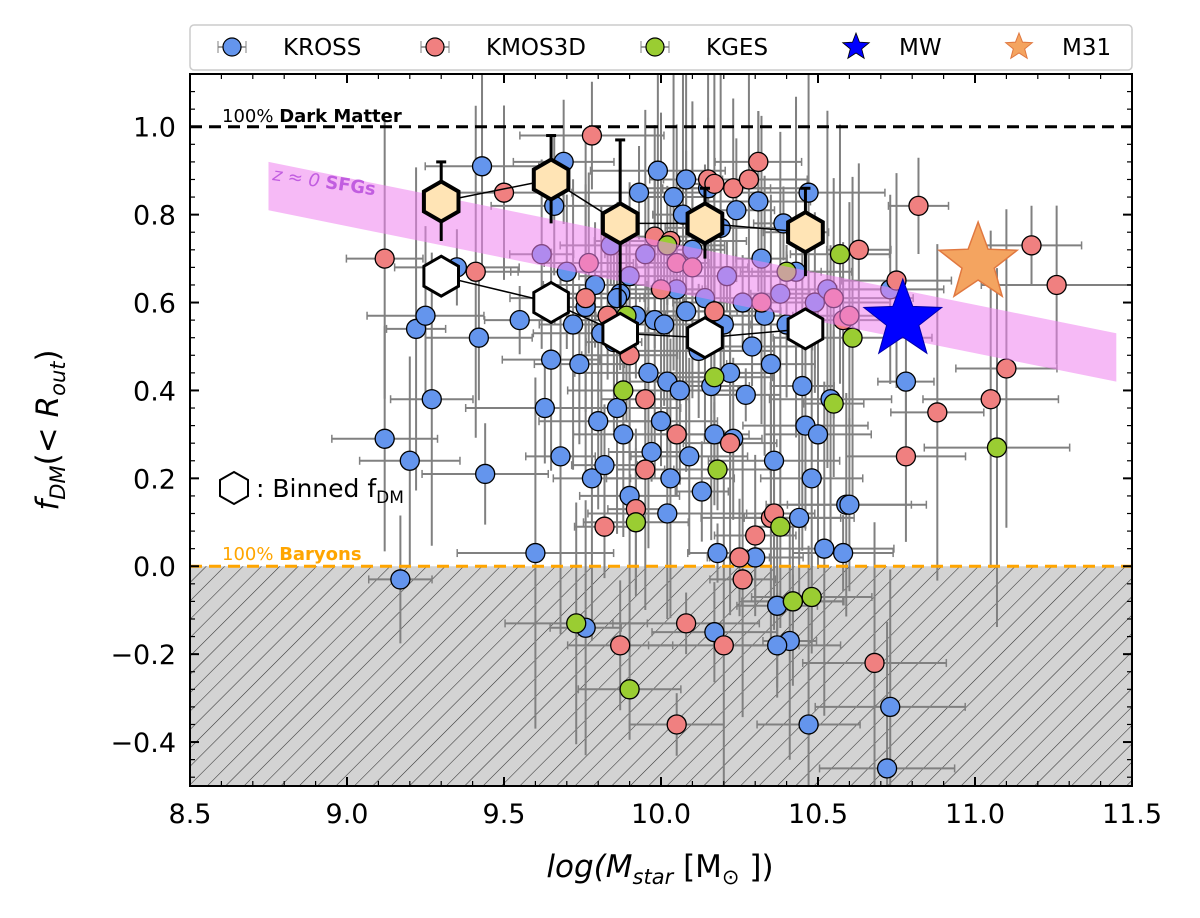  Describe the element at coordinates (704, 48) in the screenshot. I see `legend-entry-kges: KGES` at that location.